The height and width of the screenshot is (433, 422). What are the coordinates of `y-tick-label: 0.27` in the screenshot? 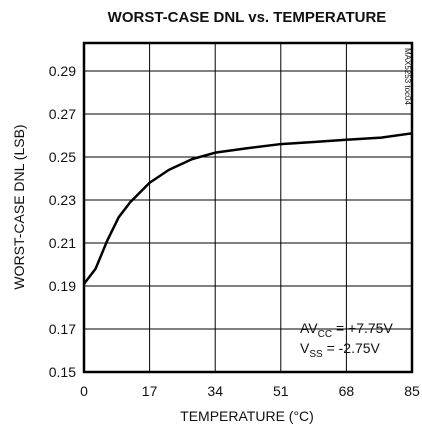 It's located at (62, 114).